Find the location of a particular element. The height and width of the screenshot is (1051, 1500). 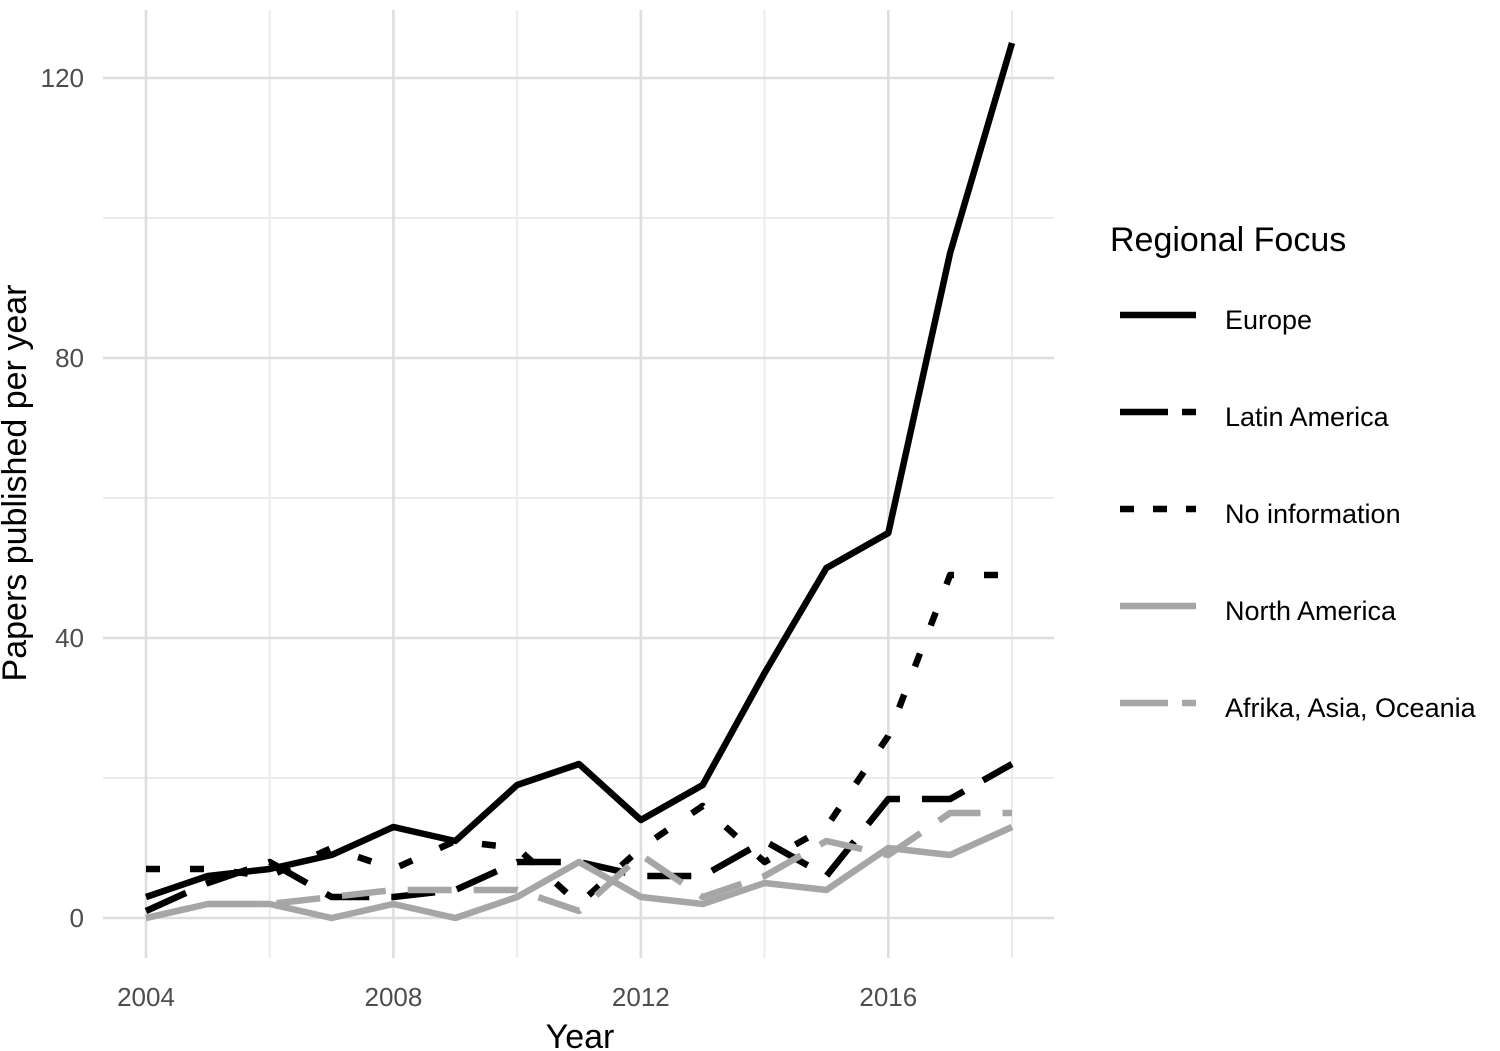

series-line-north-america is located at coordinates (579, 873).